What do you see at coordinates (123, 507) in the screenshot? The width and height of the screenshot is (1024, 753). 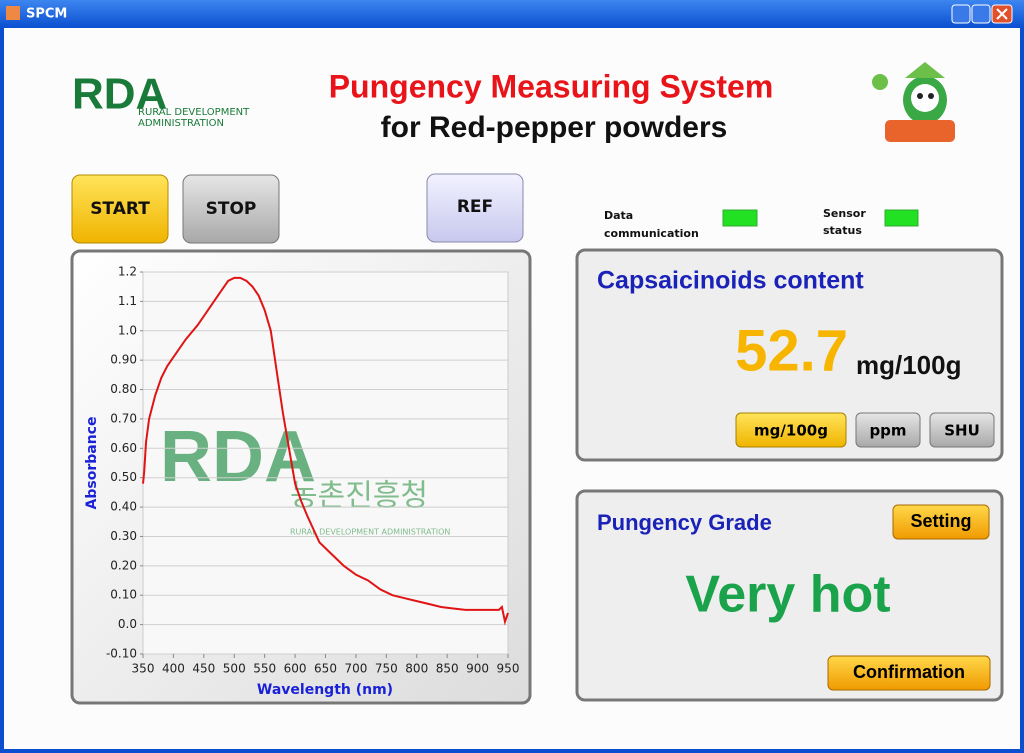 I see `y-tick-label: 0.40` at bounding box center [123, 507].